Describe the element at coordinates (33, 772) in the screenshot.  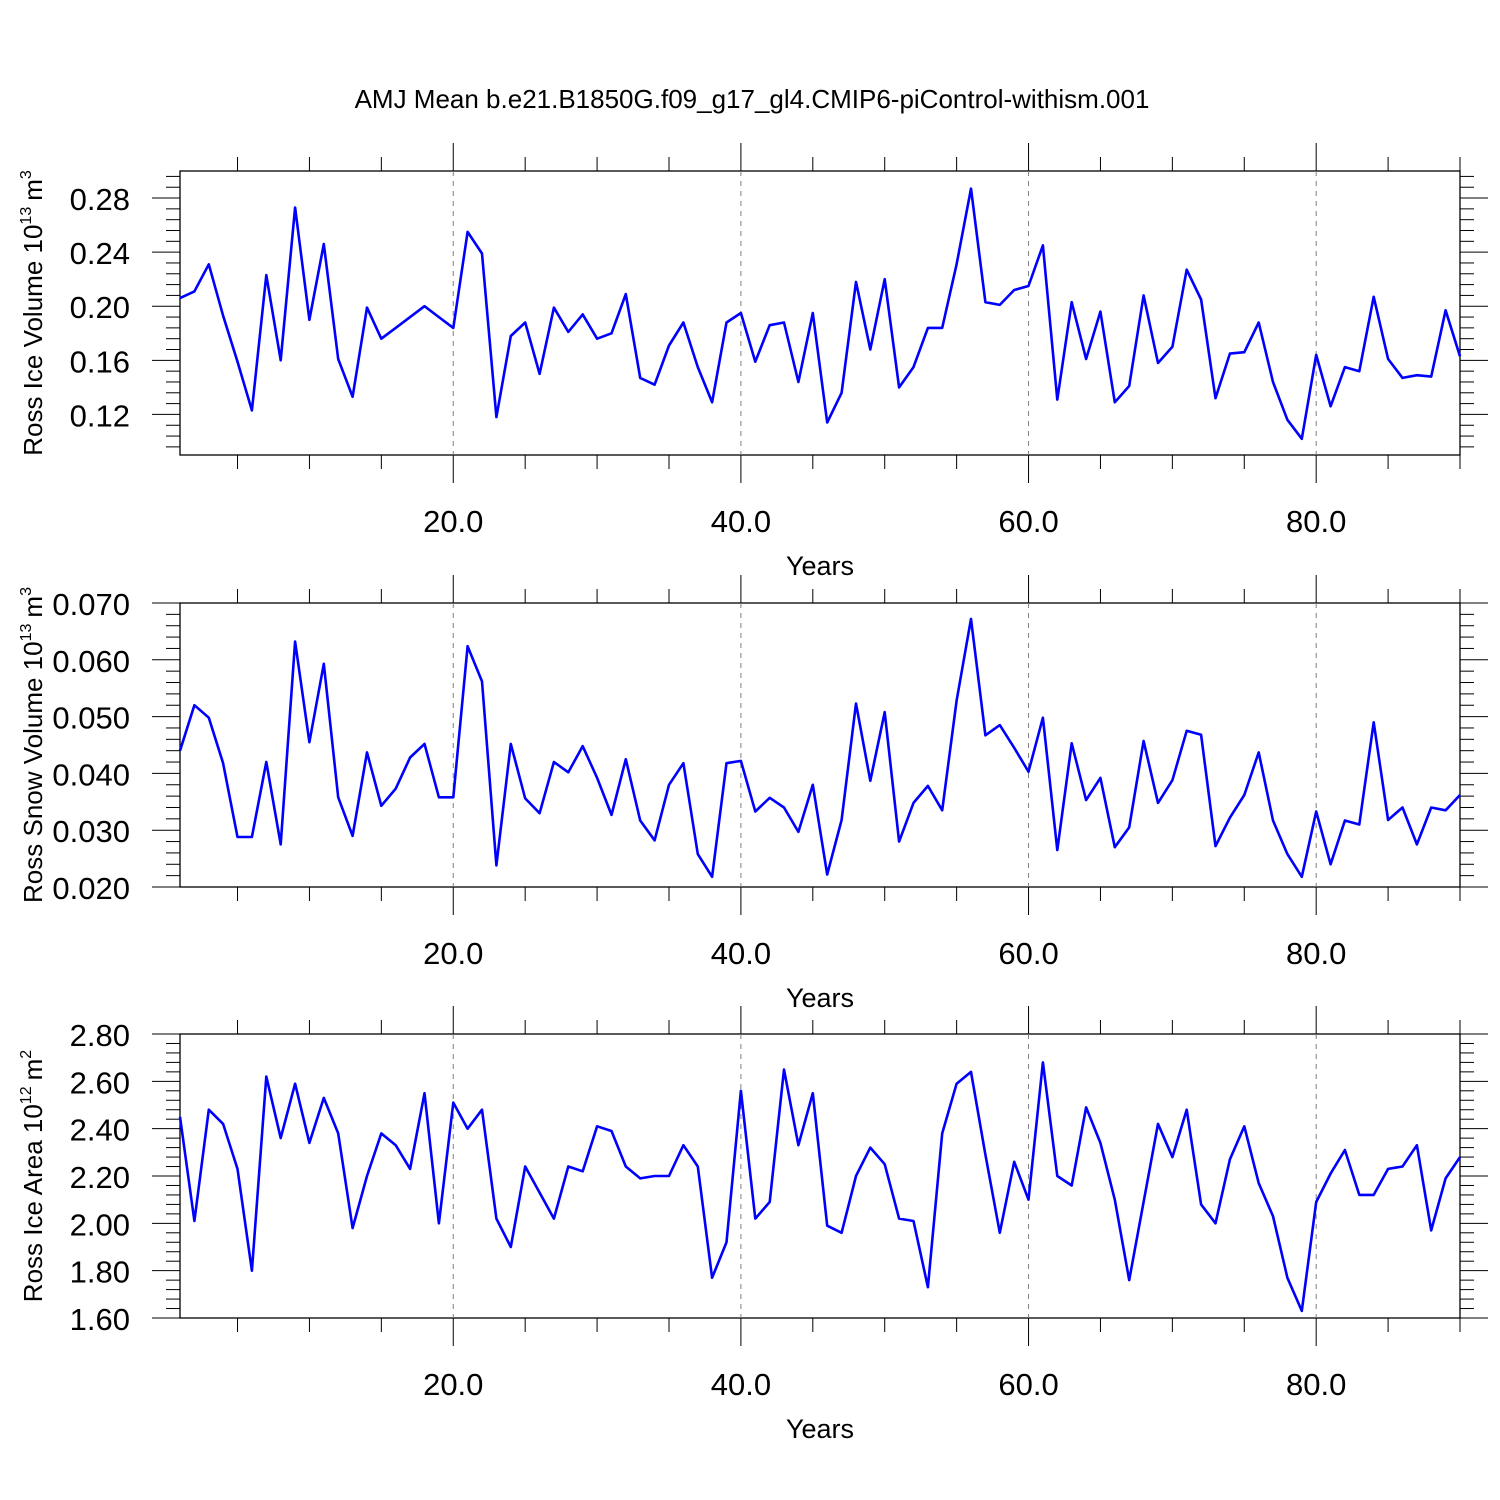
I see `y-axis-label-text: Ross Snow Volume 10` at that location.